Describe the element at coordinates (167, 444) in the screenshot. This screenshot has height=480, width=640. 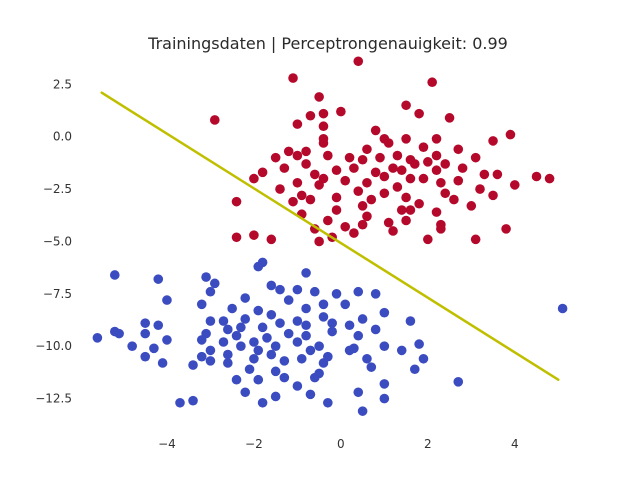
I see `x-tick-label: −4` at that location.